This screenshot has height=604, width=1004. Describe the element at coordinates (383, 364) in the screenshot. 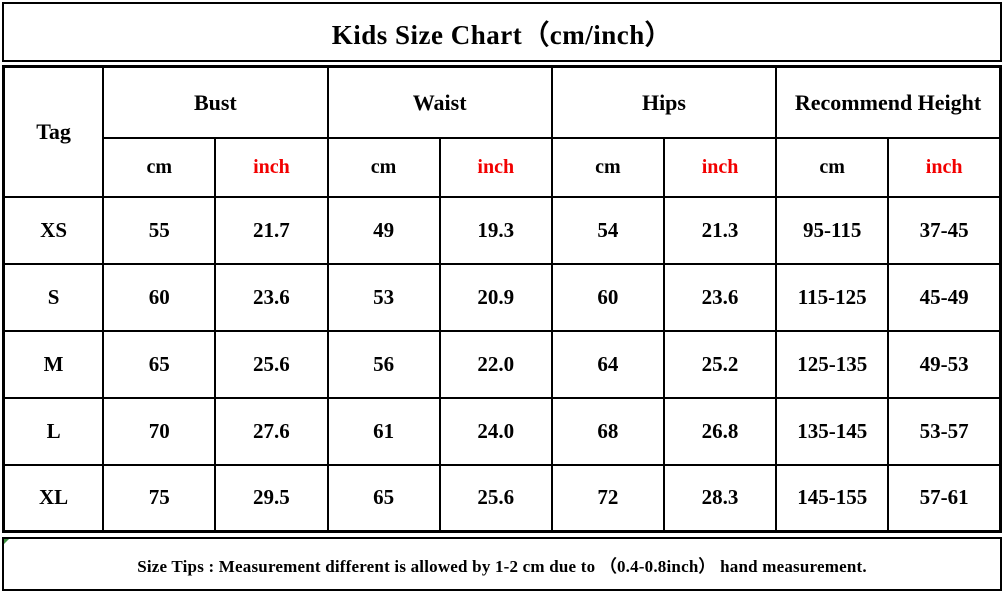

I see `cell-waist-cm: 56` at that location.